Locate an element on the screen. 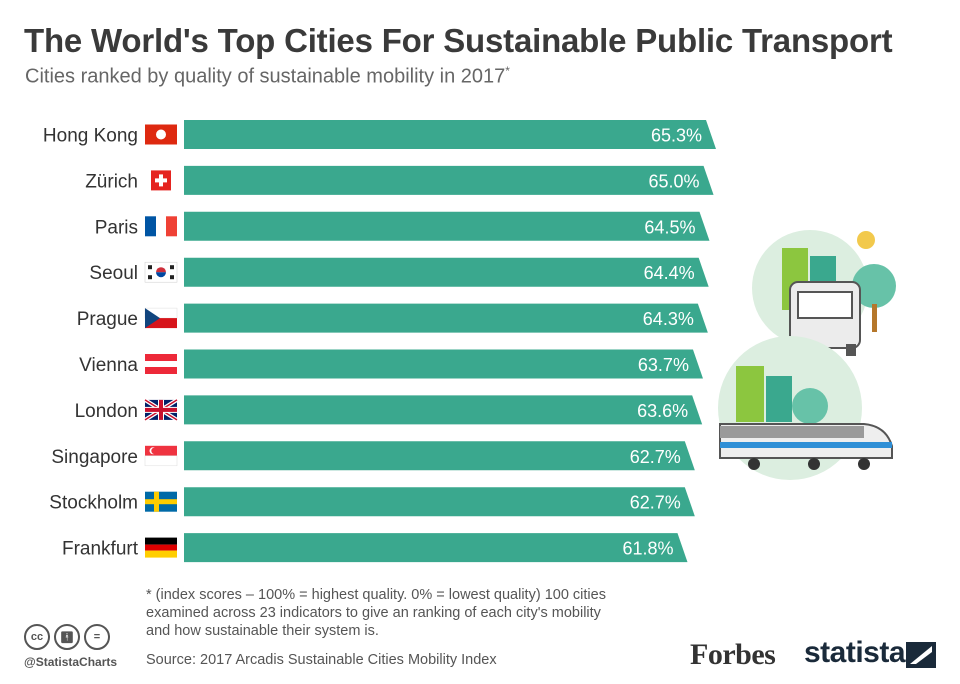  category-label: Hong Kong is located at coordinates (90, 136).